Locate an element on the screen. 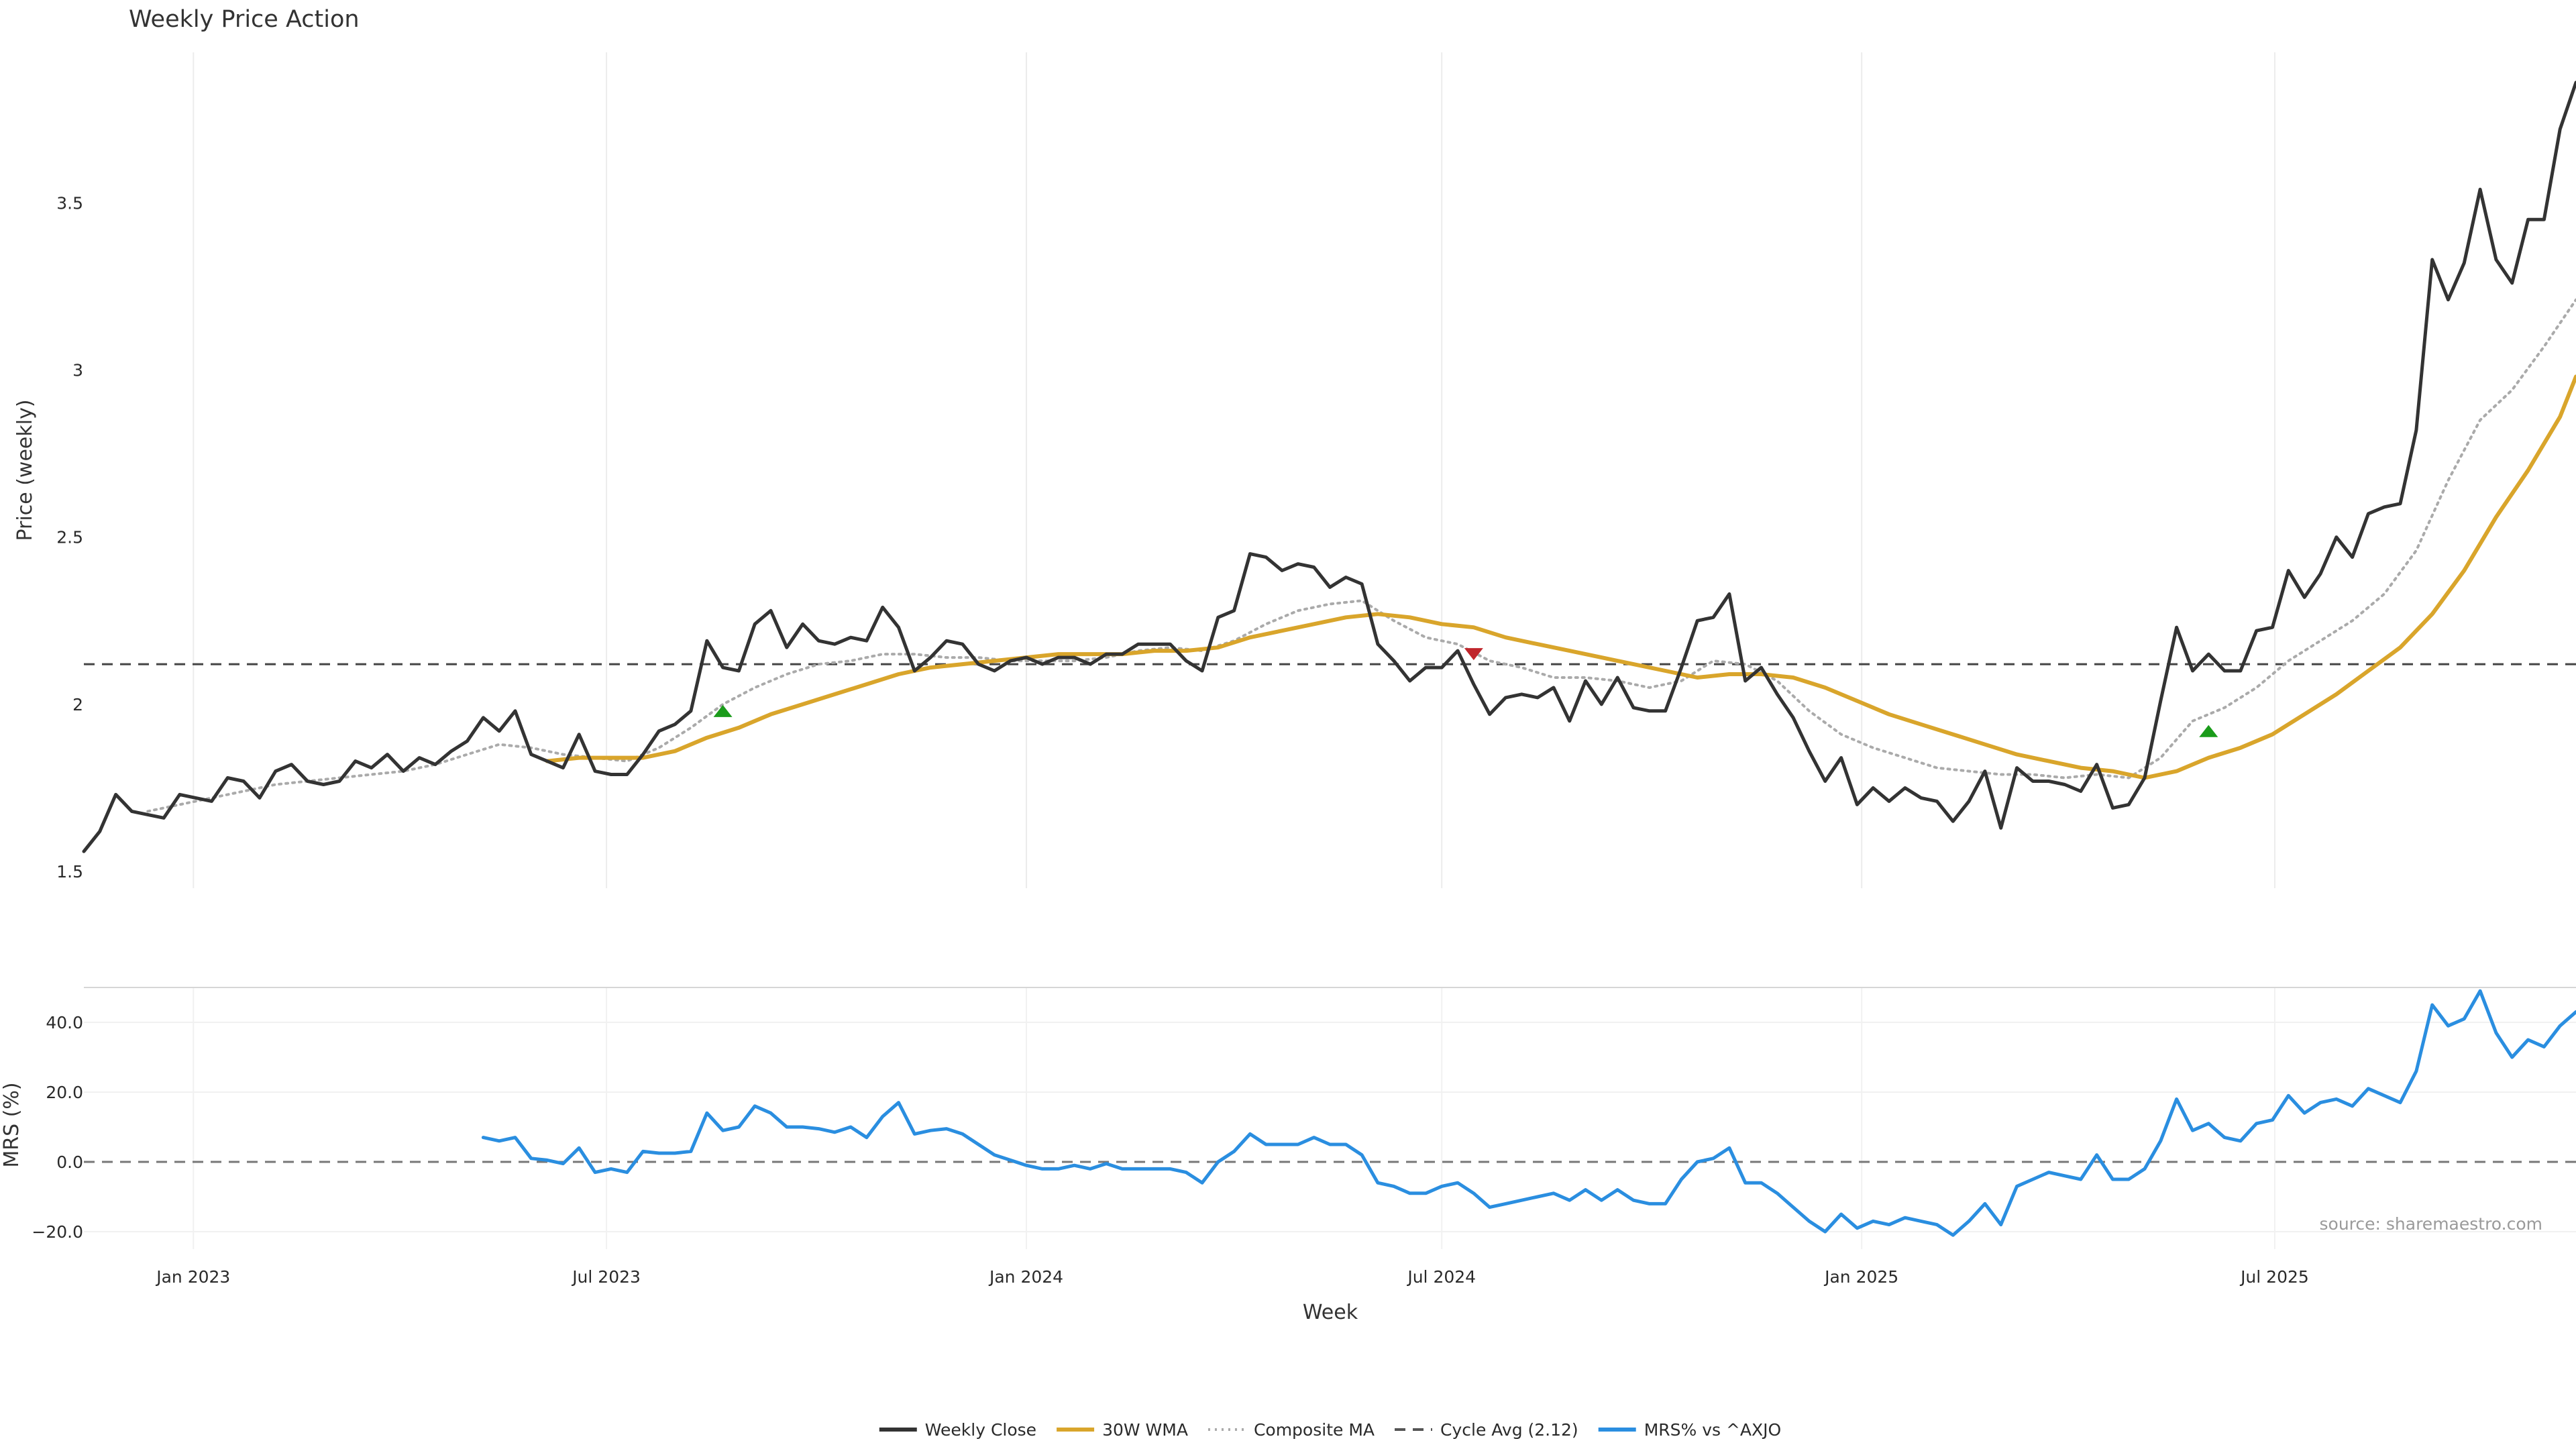 This screenshot has height=1449, width=2576. mrs-y-tick-0-0: 0.0 is located at coordinates (69, 1162).